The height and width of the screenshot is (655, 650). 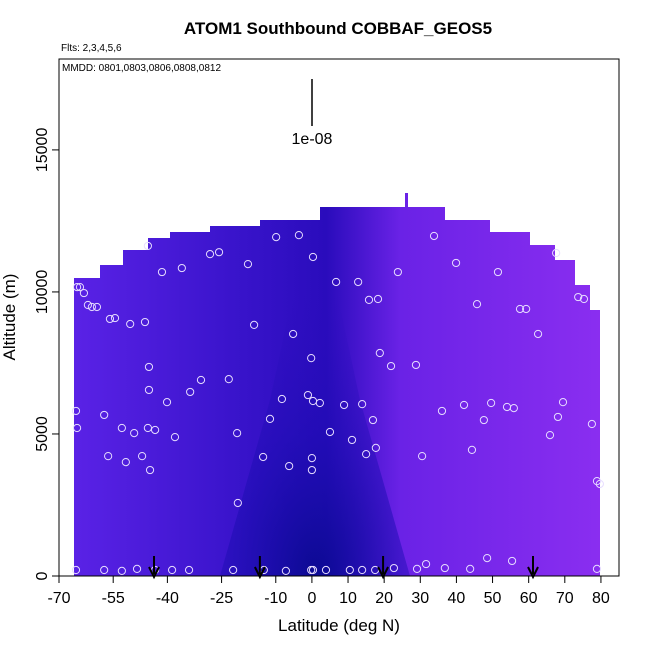 What do you see at coordinates (167, 598) in the screenshot?
I see `x-tick-label: -40` at bounding box center [167, 598].